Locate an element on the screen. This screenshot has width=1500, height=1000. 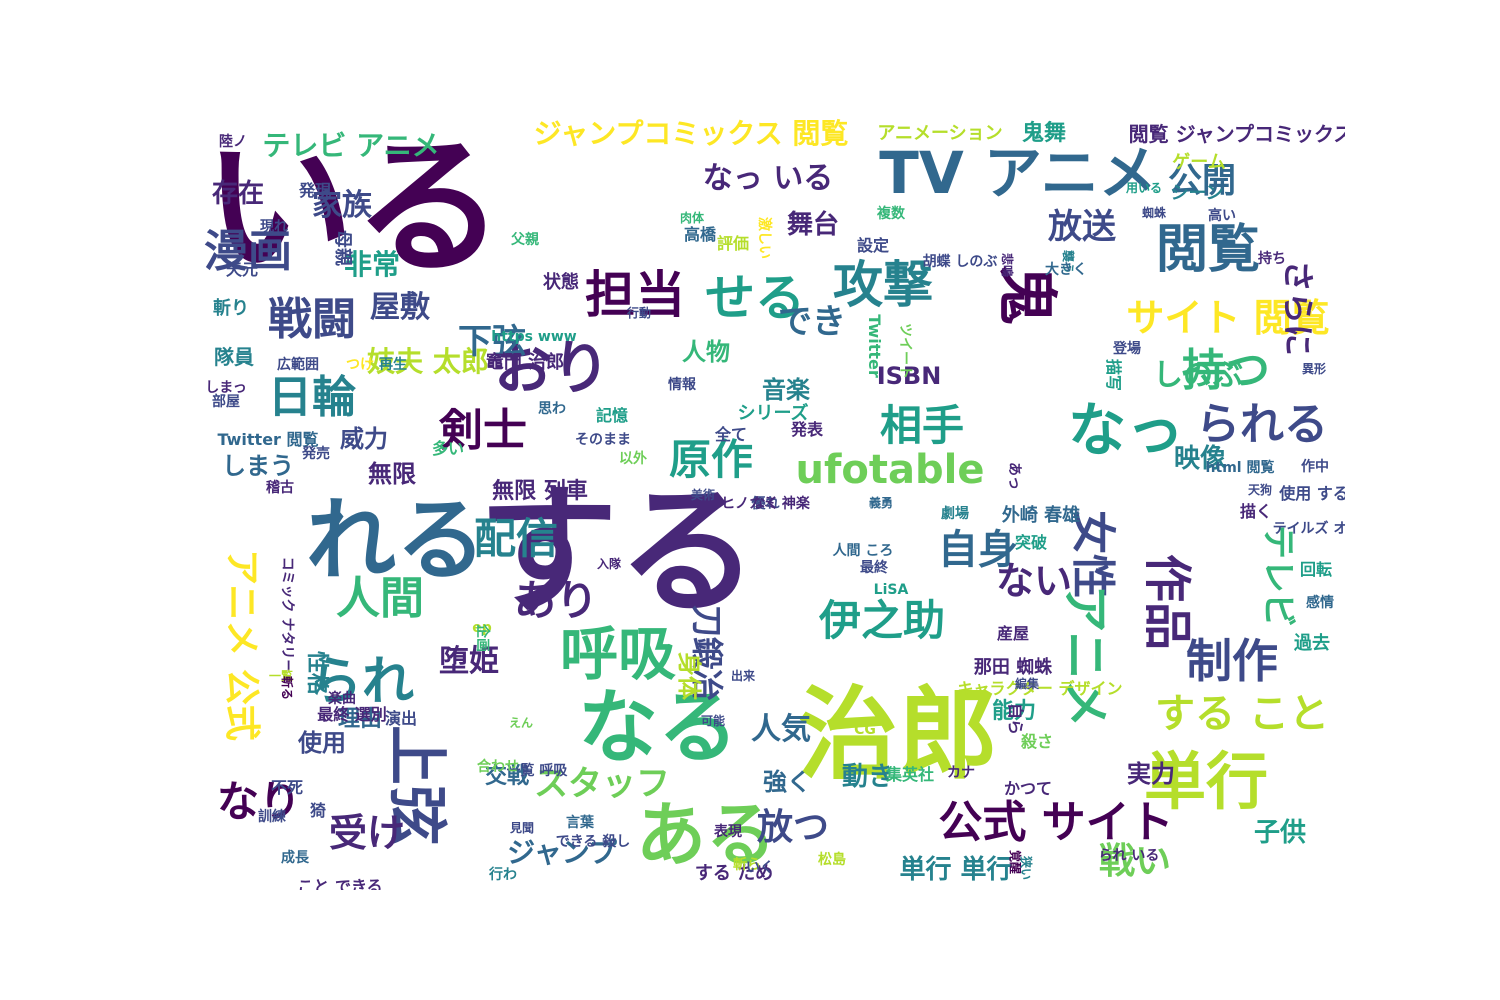
word-cloud-word: テレビ アニメ is located at coordinates (351, 145).